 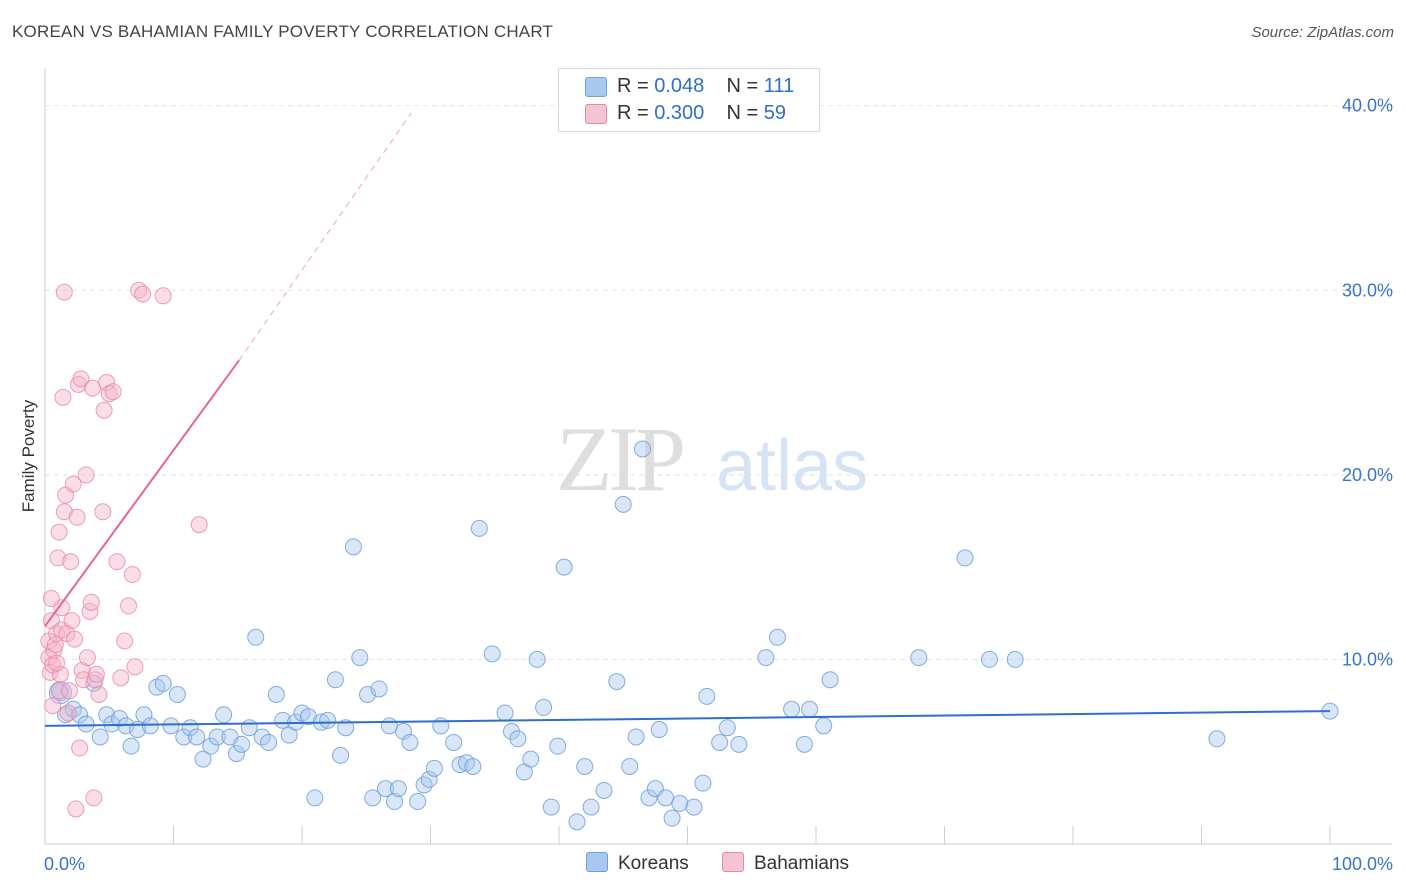 What do you see at coordinates (1367, 383) in the screenshot?
I see `y-tick-labels: 10.0% 20.0% 30.0% 40.0%` at bounding box center [1367, 383].